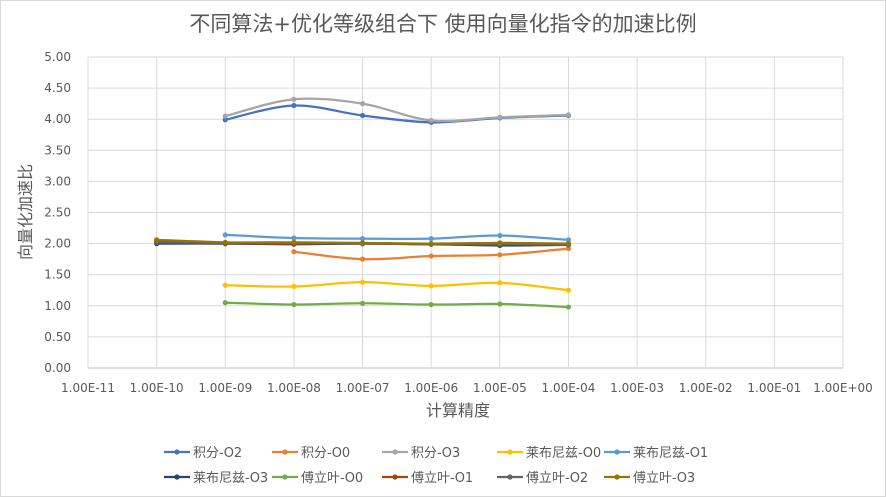 This screenshot has height=497, width=886. Describe the element at coordinates (217, 453) in the screenshot. I see `legend-label: 积分-O2` at that location.